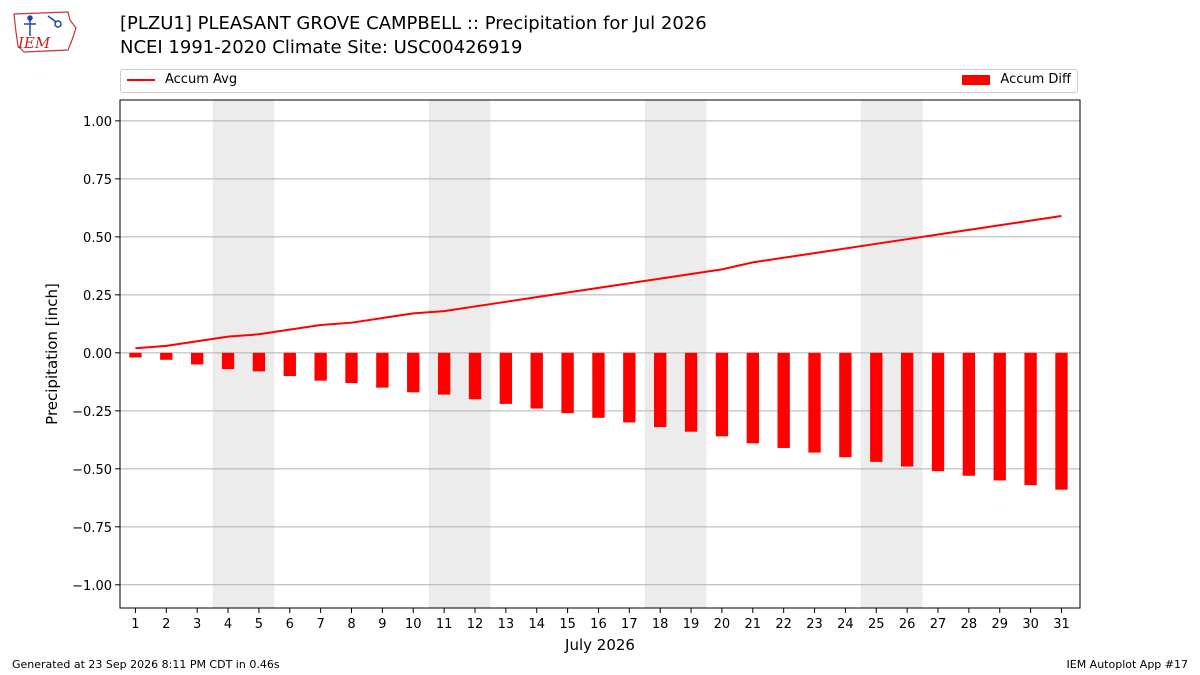  I want to click on legend-item-accum-diff: Accum Diff, so click(1016, 79).